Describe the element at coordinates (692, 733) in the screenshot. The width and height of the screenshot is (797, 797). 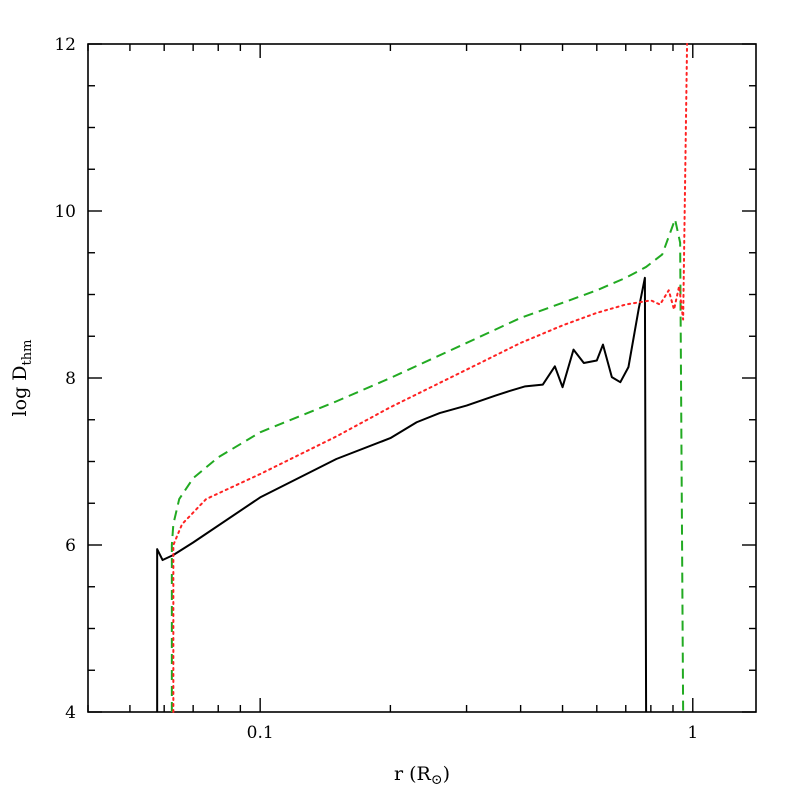
I see `x-tick-label: 1` at that location.